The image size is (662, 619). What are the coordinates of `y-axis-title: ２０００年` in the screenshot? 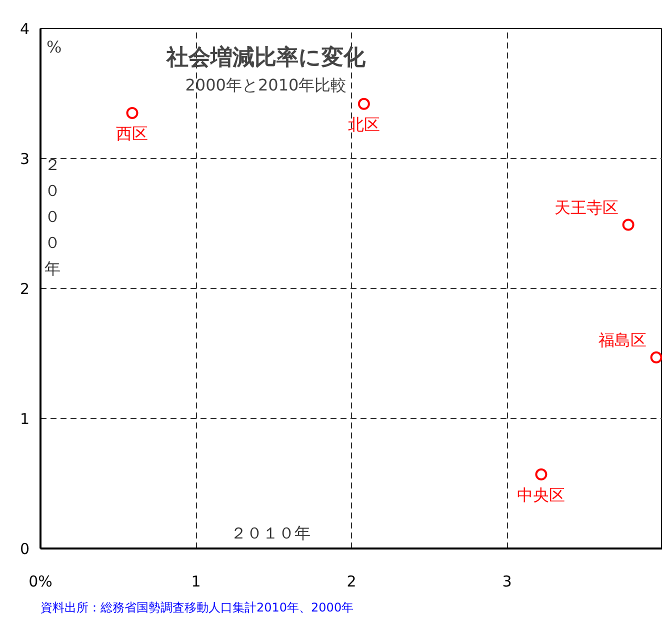 It's located at (52, 216).